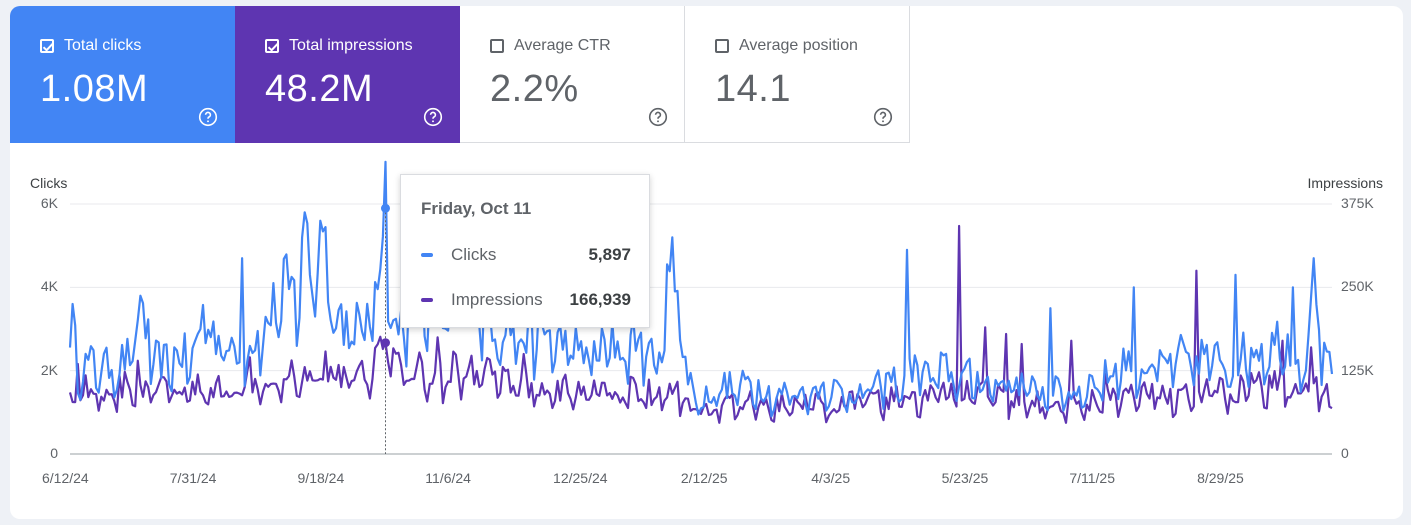 The width and height of the screenshot is (1411, 525). Describe the element at coordinates (704, 478) in the screenshot. I see `x-tick-label: 2/12/25` at that location.